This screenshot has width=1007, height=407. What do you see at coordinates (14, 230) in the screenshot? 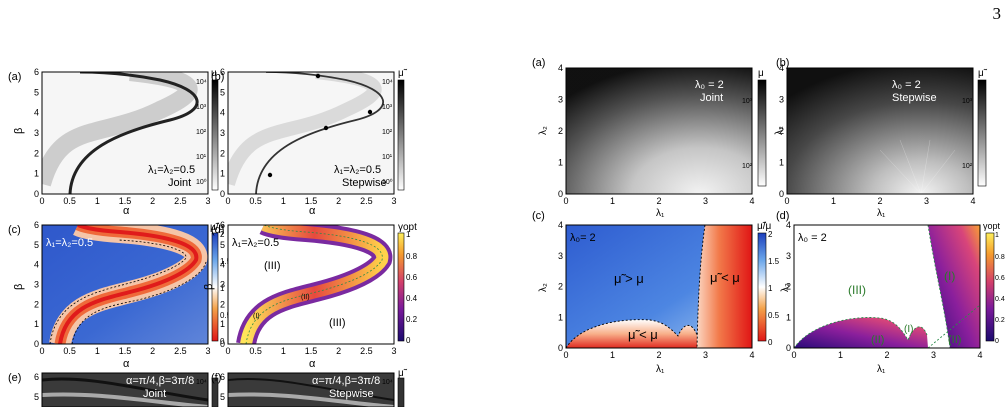
I see `panel-label: (c)` at bounding box center [14, 230].